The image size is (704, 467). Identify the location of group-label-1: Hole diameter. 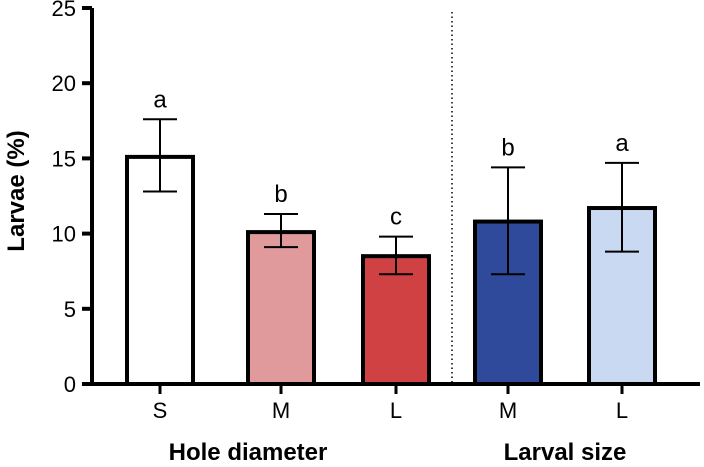
(248, 452).